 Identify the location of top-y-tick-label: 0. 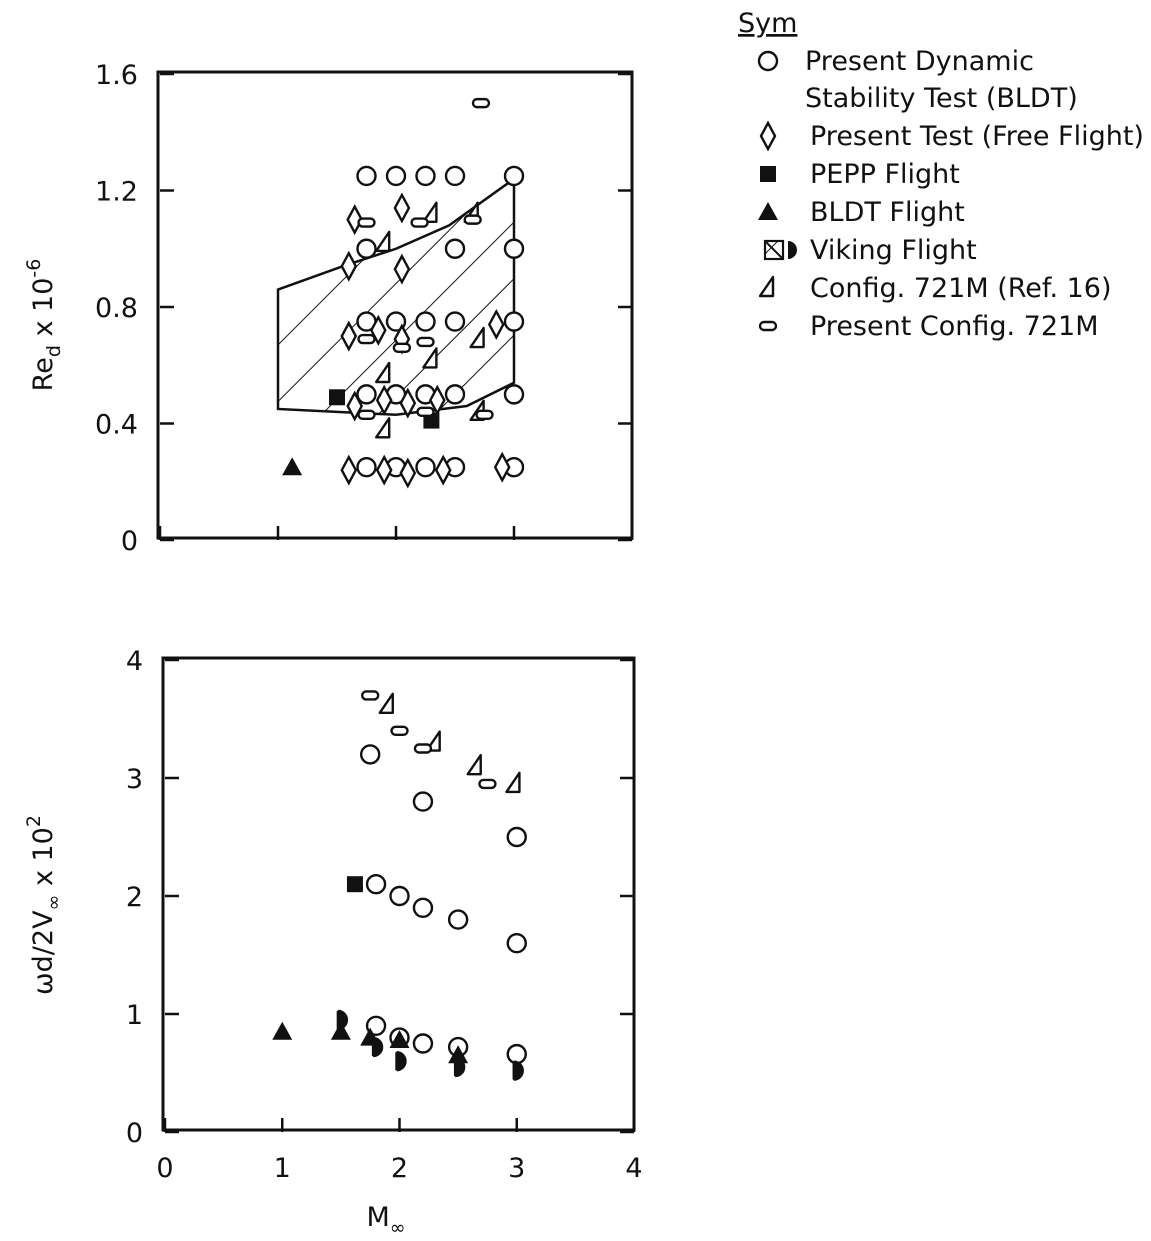
(129, 541).